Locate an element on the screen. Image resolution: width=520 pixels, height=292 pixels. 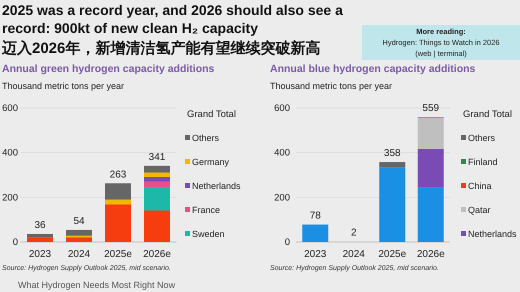
total-label: 358 is located at coordinates (393, 154).